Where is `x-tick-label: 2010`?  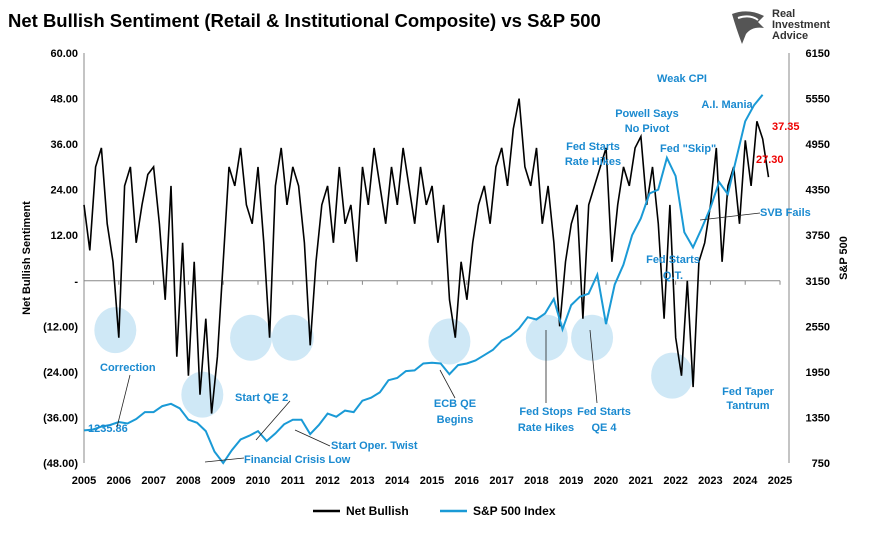
x-tick-label: 2010 is located at coordinates (258, 481).